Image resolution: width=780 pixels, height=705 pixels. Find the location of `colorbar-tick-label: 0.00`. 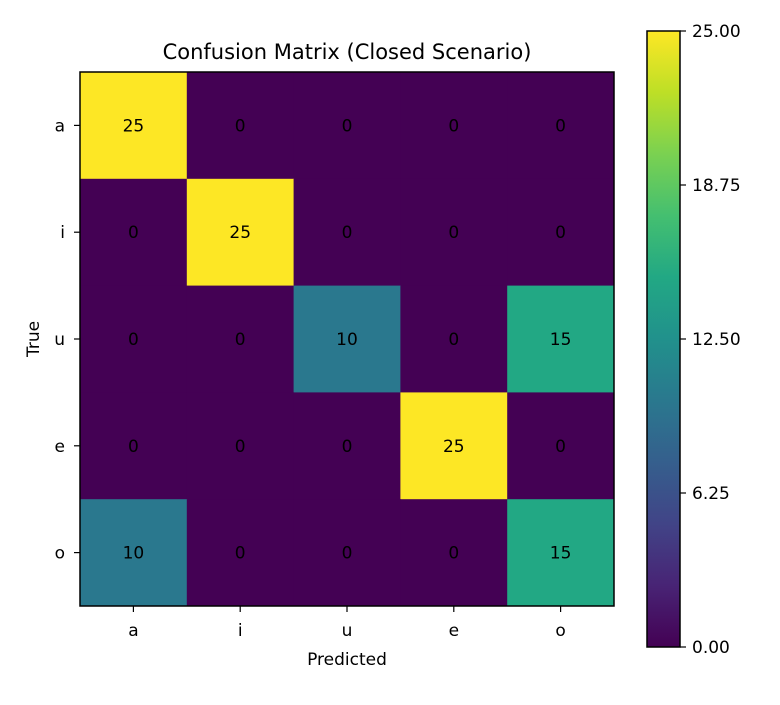

colorbar-tick-label: 0.00 is located at coordinates (711, 648).